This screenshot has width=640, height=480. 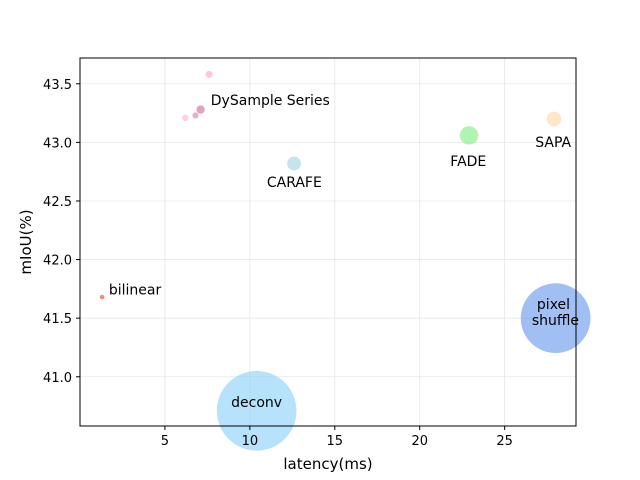 I want to click on x-axis-ticks: 5 10 15 20 25, so click(x=337, y=437).